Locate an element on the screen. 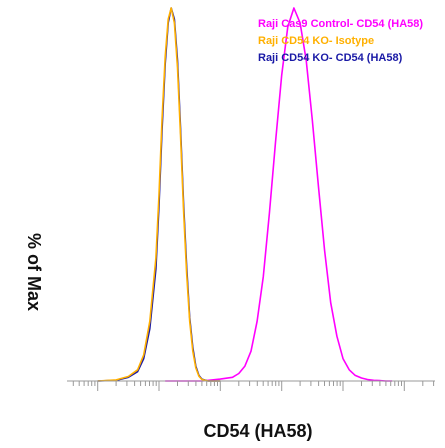 The image size is (445, 448). y-axis-label: % of Max is located at coordinates (34, 272).